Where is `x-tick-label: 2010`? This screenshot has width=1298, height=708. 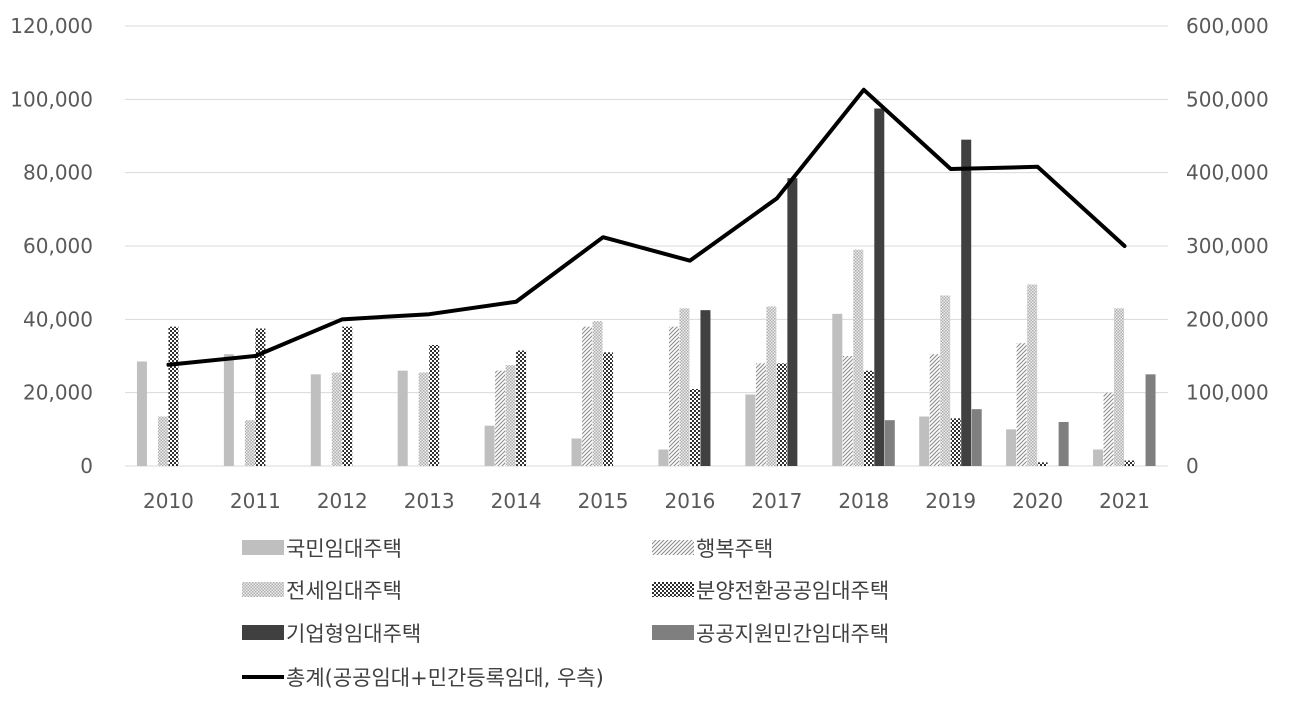
x-tick-label: 2010 is located at coordinates (168, 501).